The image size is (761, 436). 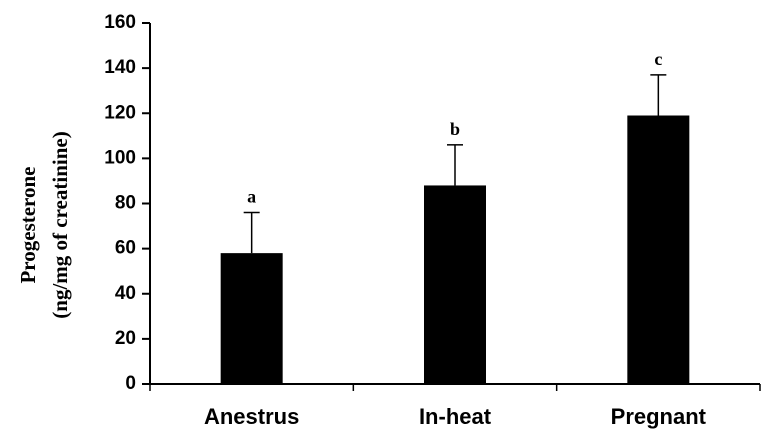 What do you see at coordinates (251, 416) in the screenshot?
I see `x-tick-label: Anestrus` at bounding box center [251, 416].